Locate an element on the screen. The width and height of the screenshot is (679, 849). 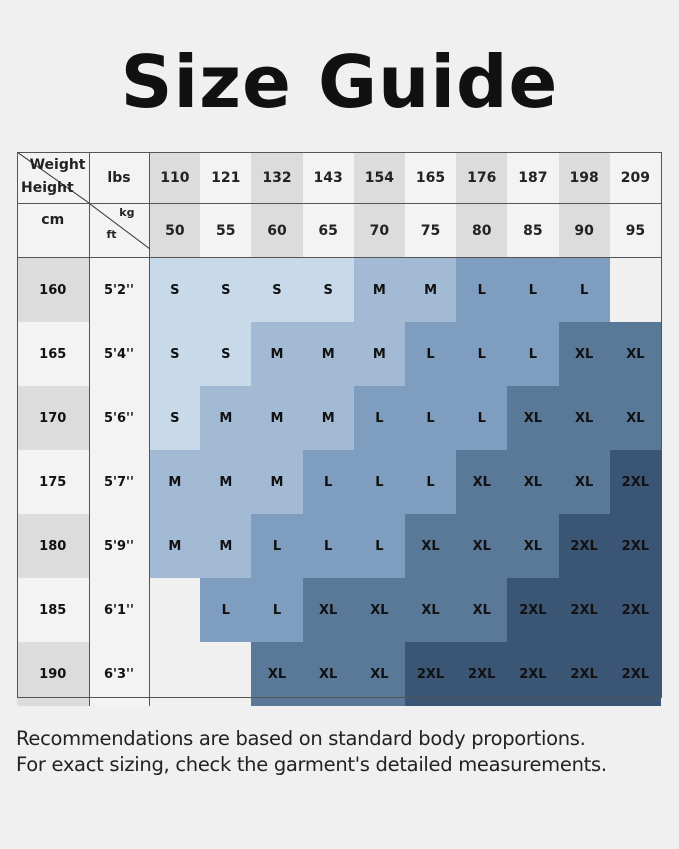
lbs-header: 176 is located at coordinates (482, 178).